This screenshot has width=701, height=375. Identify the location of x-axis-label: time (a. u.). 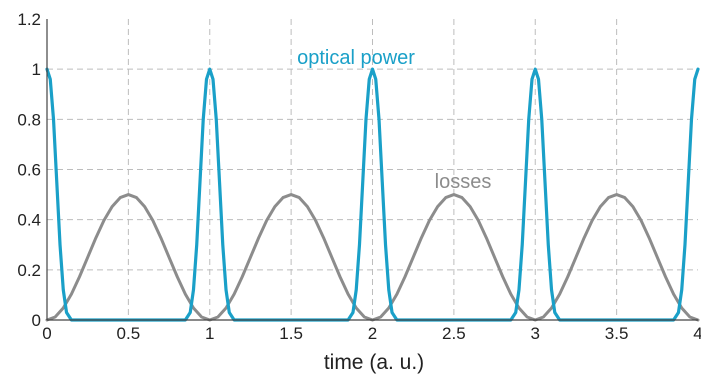
(374, 362).